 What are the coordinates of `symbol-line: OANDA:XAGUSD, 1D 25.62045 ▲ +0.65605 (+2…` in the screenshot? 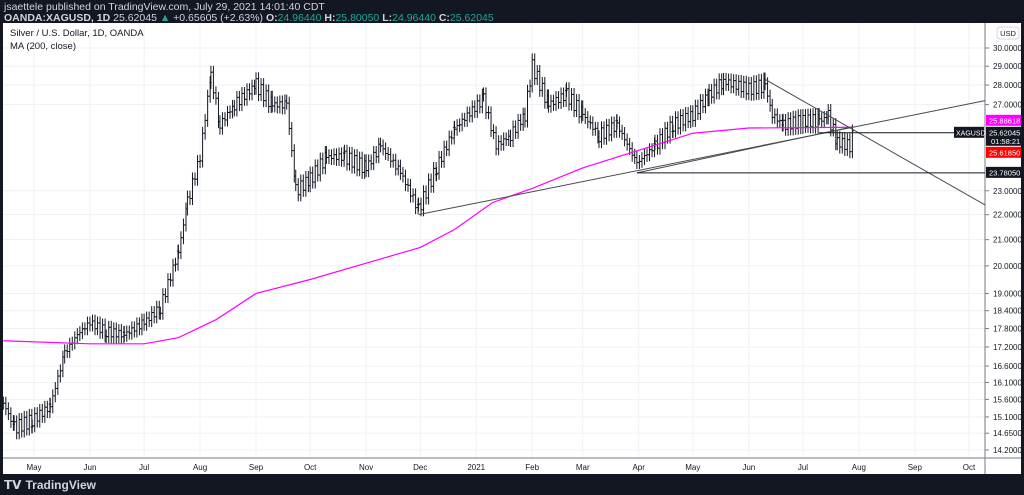 It's located at (249, 18).